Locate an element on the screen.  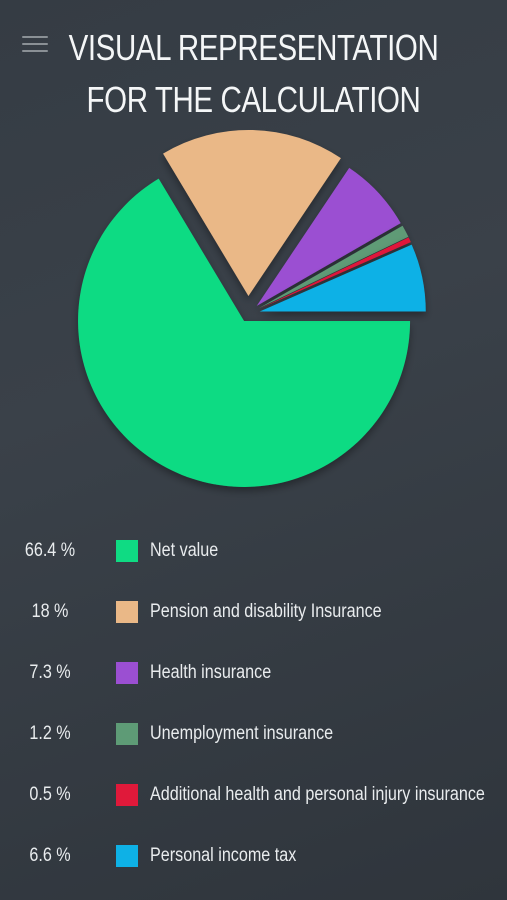
legend-label: Unemployment insurance is located at coordinates (242, 733).